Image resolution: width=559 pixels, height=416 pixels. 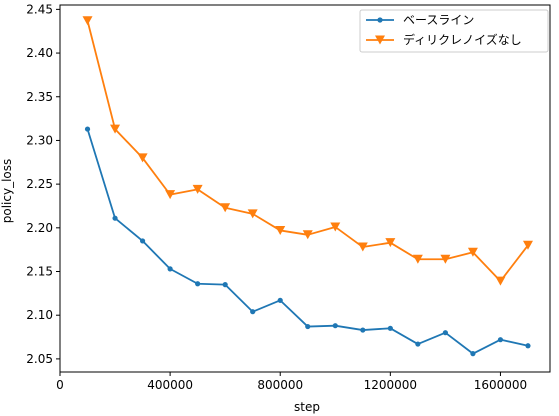 What do you see at coordinates (380, 40) in the screenshot?
I see `legend-marker-no-dirichlet-noise` at bounding box center [380, 40].